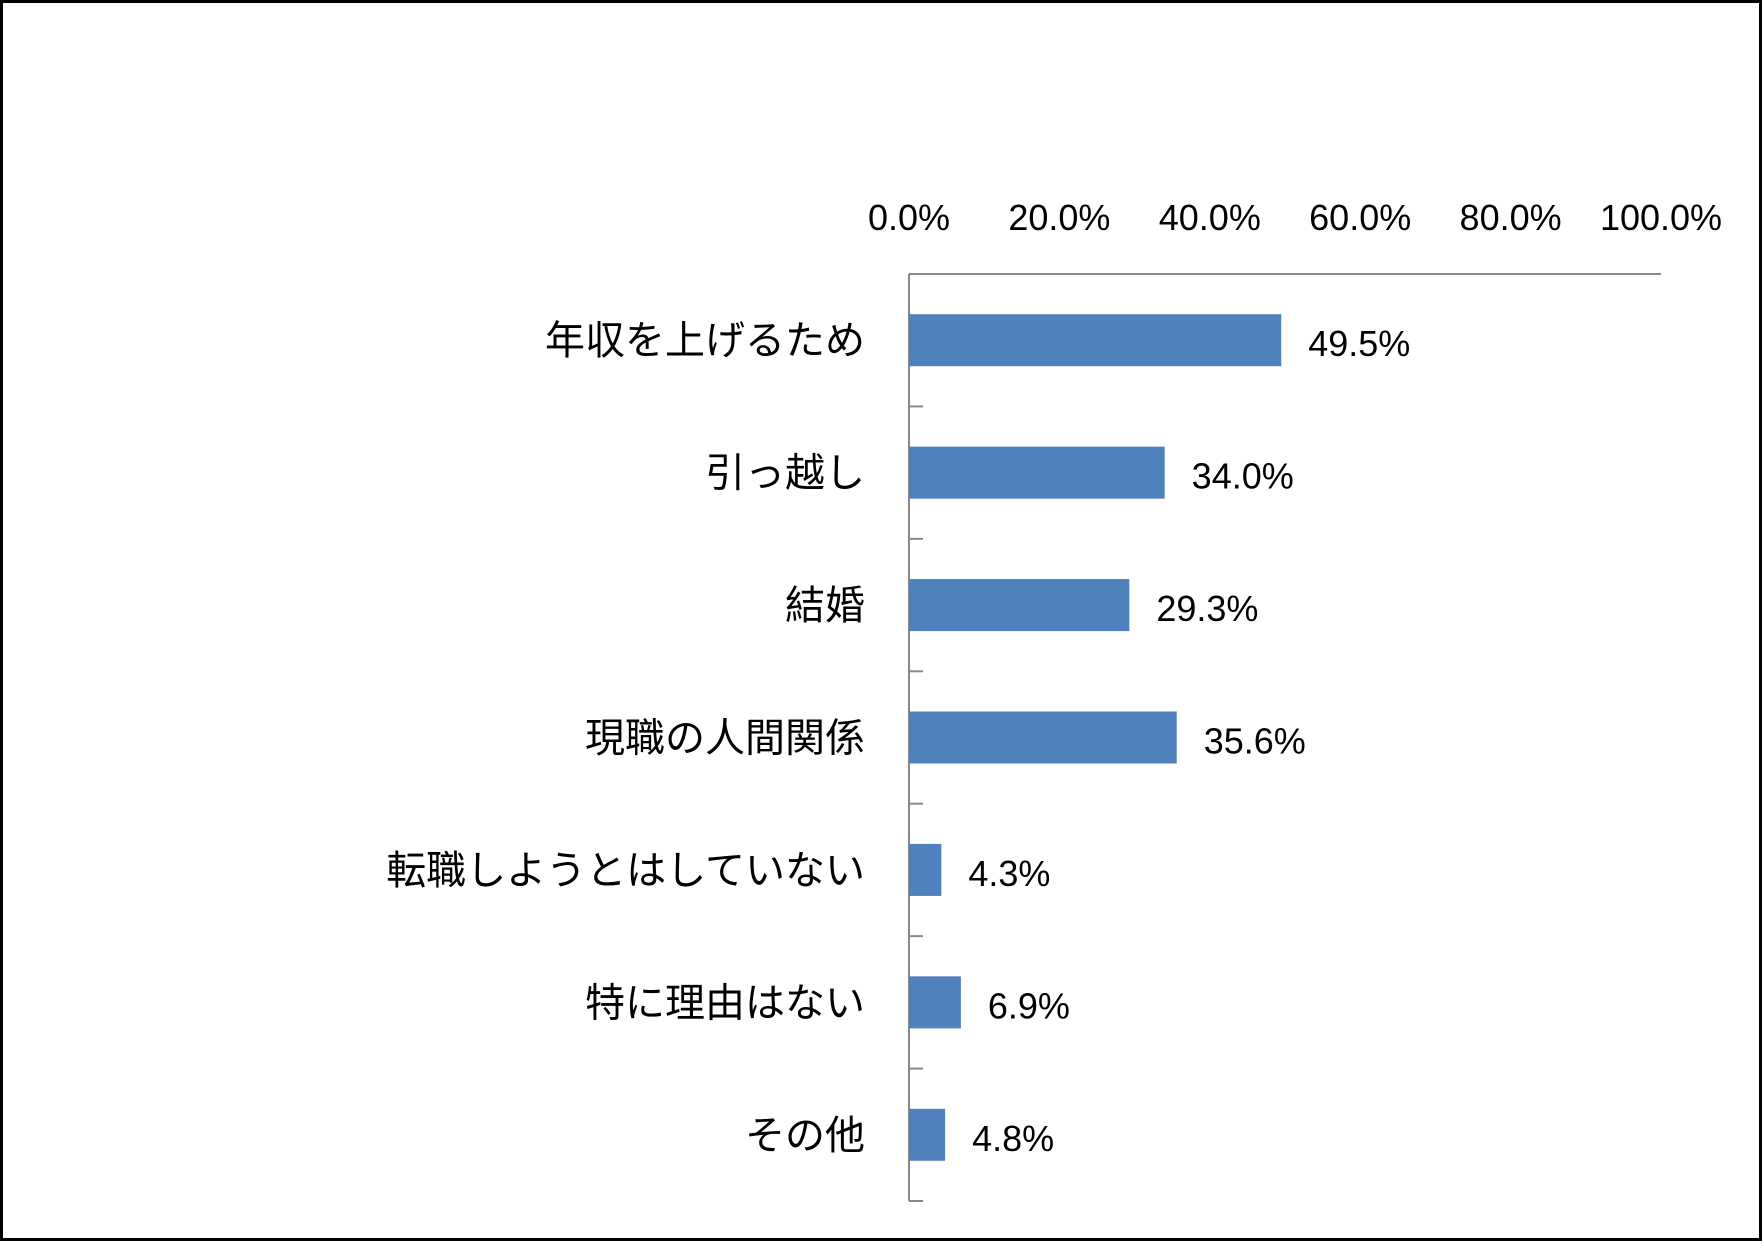  Describe the element at coordinates (1295, 217) in the screenshot. I see `x-axis-ticks: 0.0% 20.0% 40.0% 60.0% 80.0% 100.0%` at that location.